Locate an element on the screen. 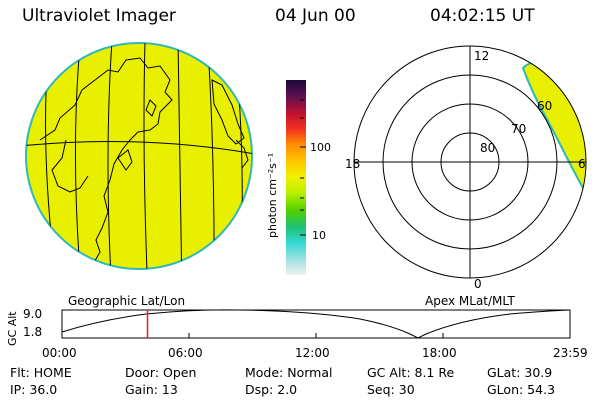 The image size is (600, 400). time-label: 04:02:15 UT is located at coordinates (482, 16).